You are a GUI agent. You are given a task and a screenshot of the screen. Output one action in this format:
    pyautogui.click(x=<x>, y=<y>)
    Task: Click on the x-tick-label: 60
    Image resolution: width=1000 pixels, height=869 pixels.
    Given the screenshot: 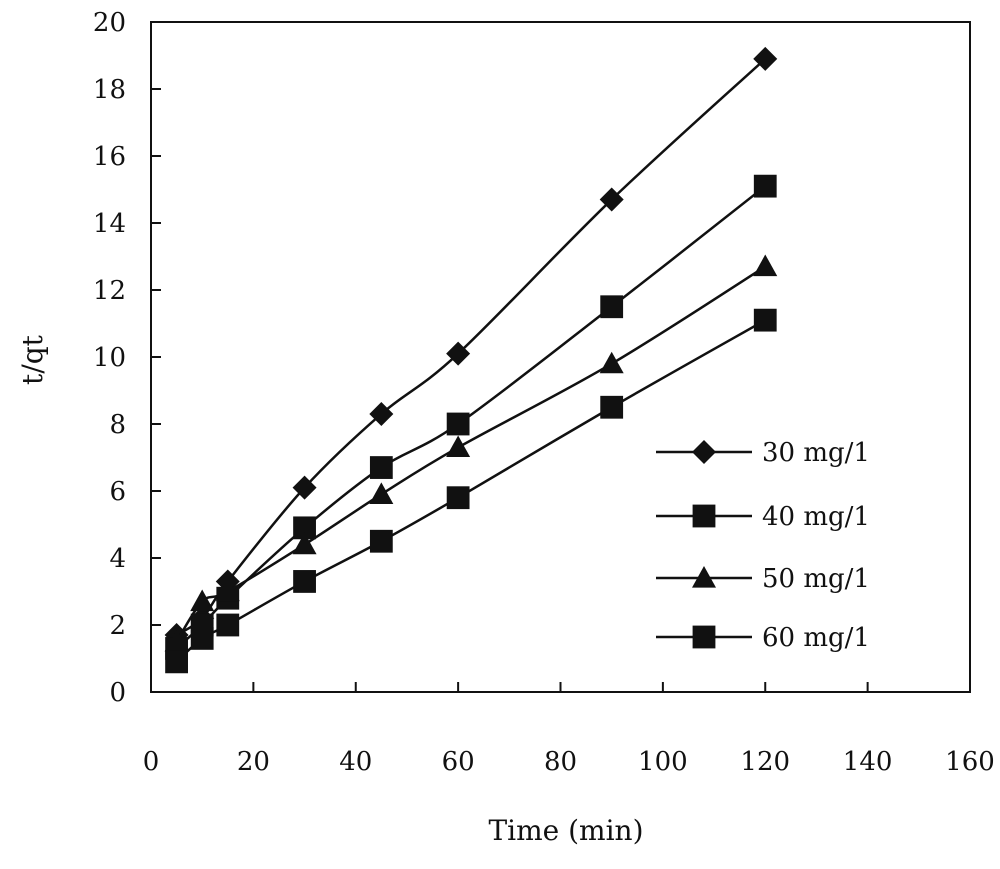 What is the action you would take?
    pyautogui.click(x=458, y=762)
    